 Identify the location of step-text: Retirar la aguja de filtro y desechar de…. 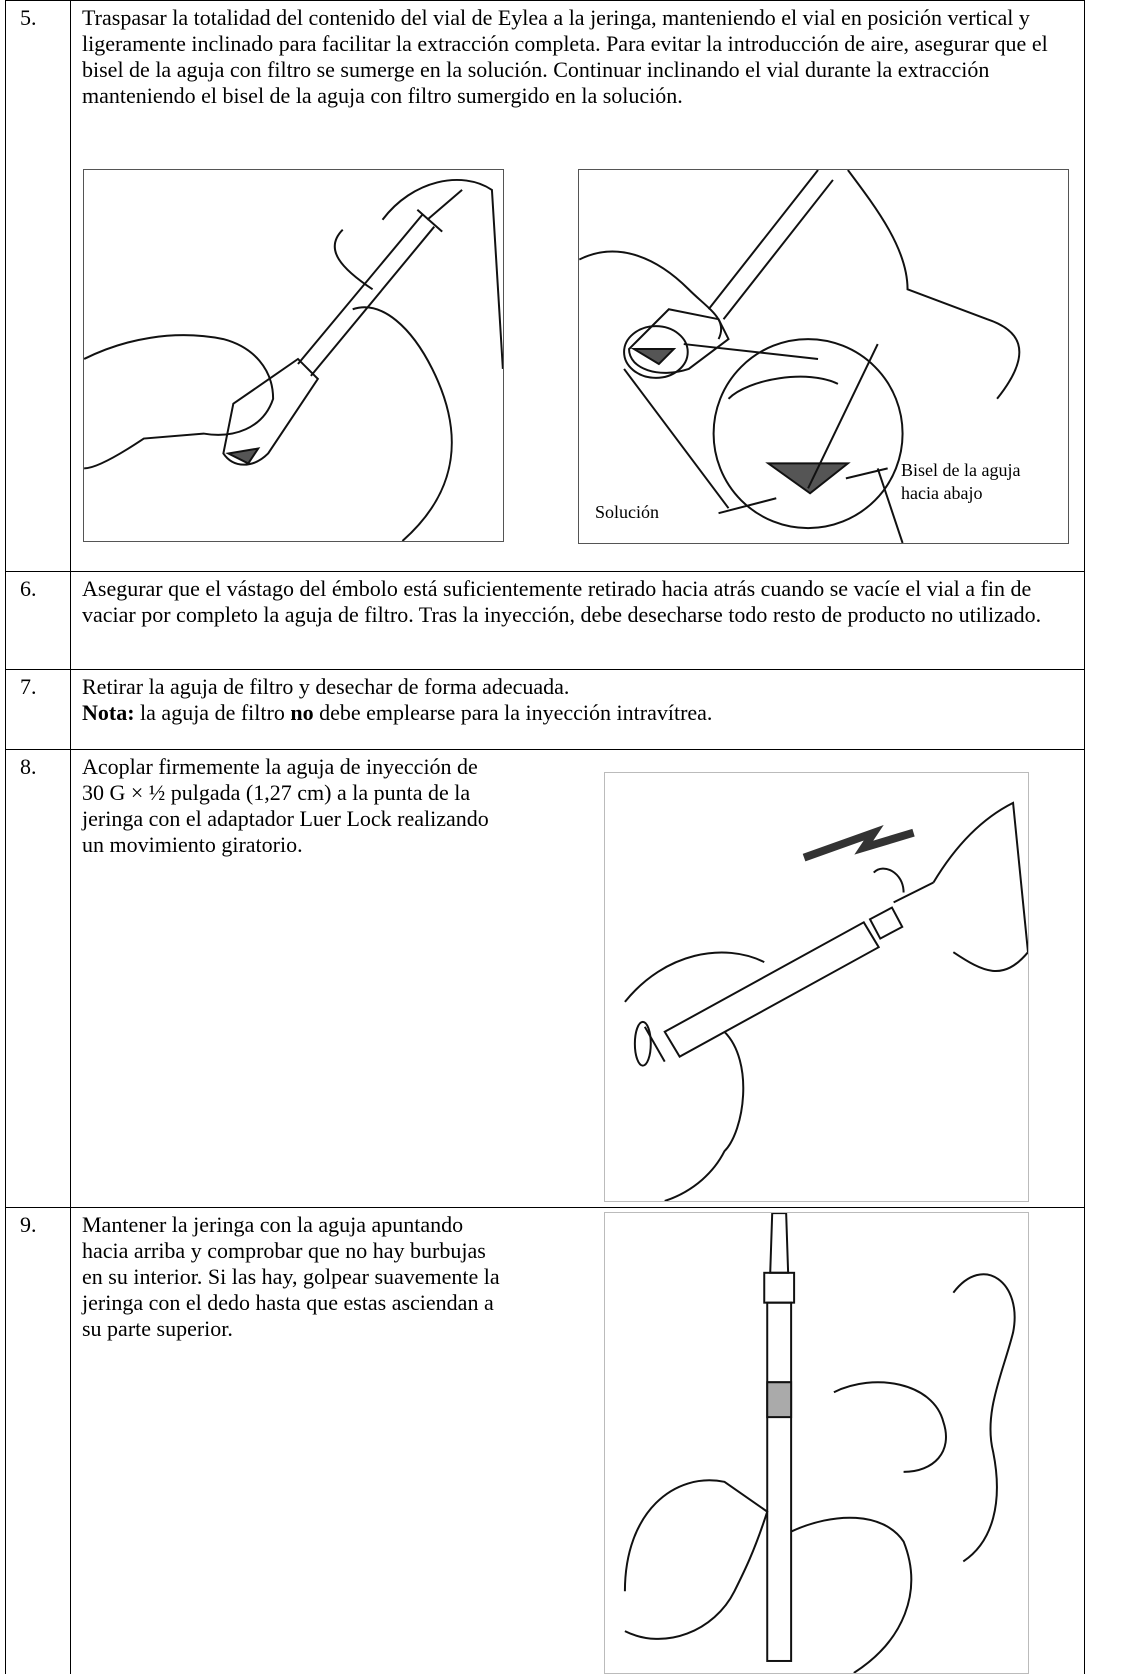
(326, 686).